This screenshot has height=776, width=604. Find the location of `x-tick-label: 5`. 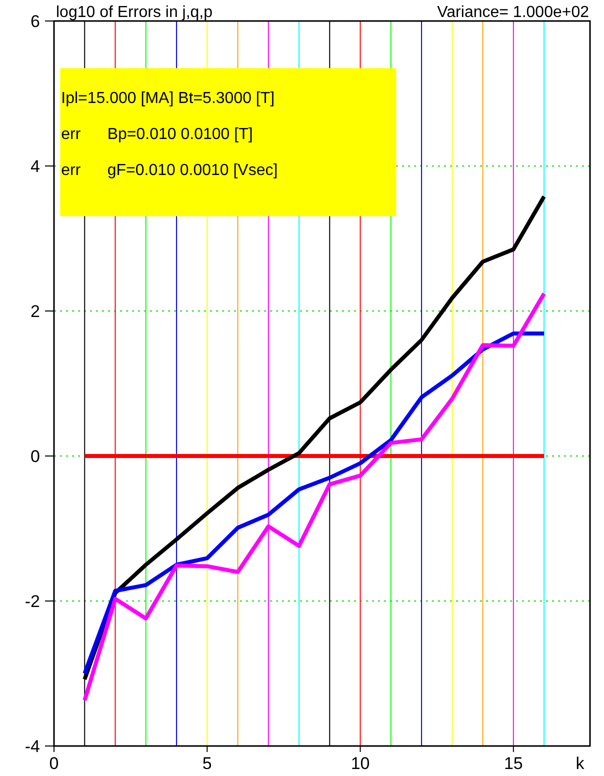

x-tick-label: 5 is located at coordinates (207, 763).